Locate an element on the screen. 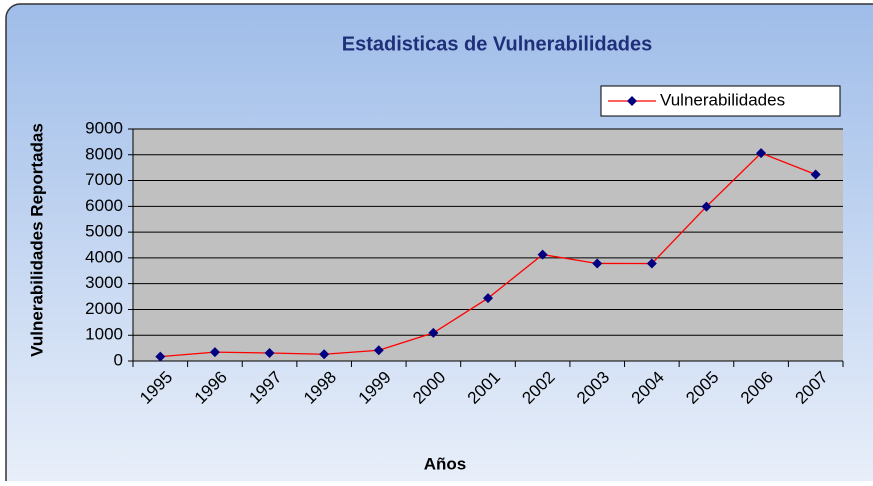  x-axis-label: Años is located at coordinates (445, 463).